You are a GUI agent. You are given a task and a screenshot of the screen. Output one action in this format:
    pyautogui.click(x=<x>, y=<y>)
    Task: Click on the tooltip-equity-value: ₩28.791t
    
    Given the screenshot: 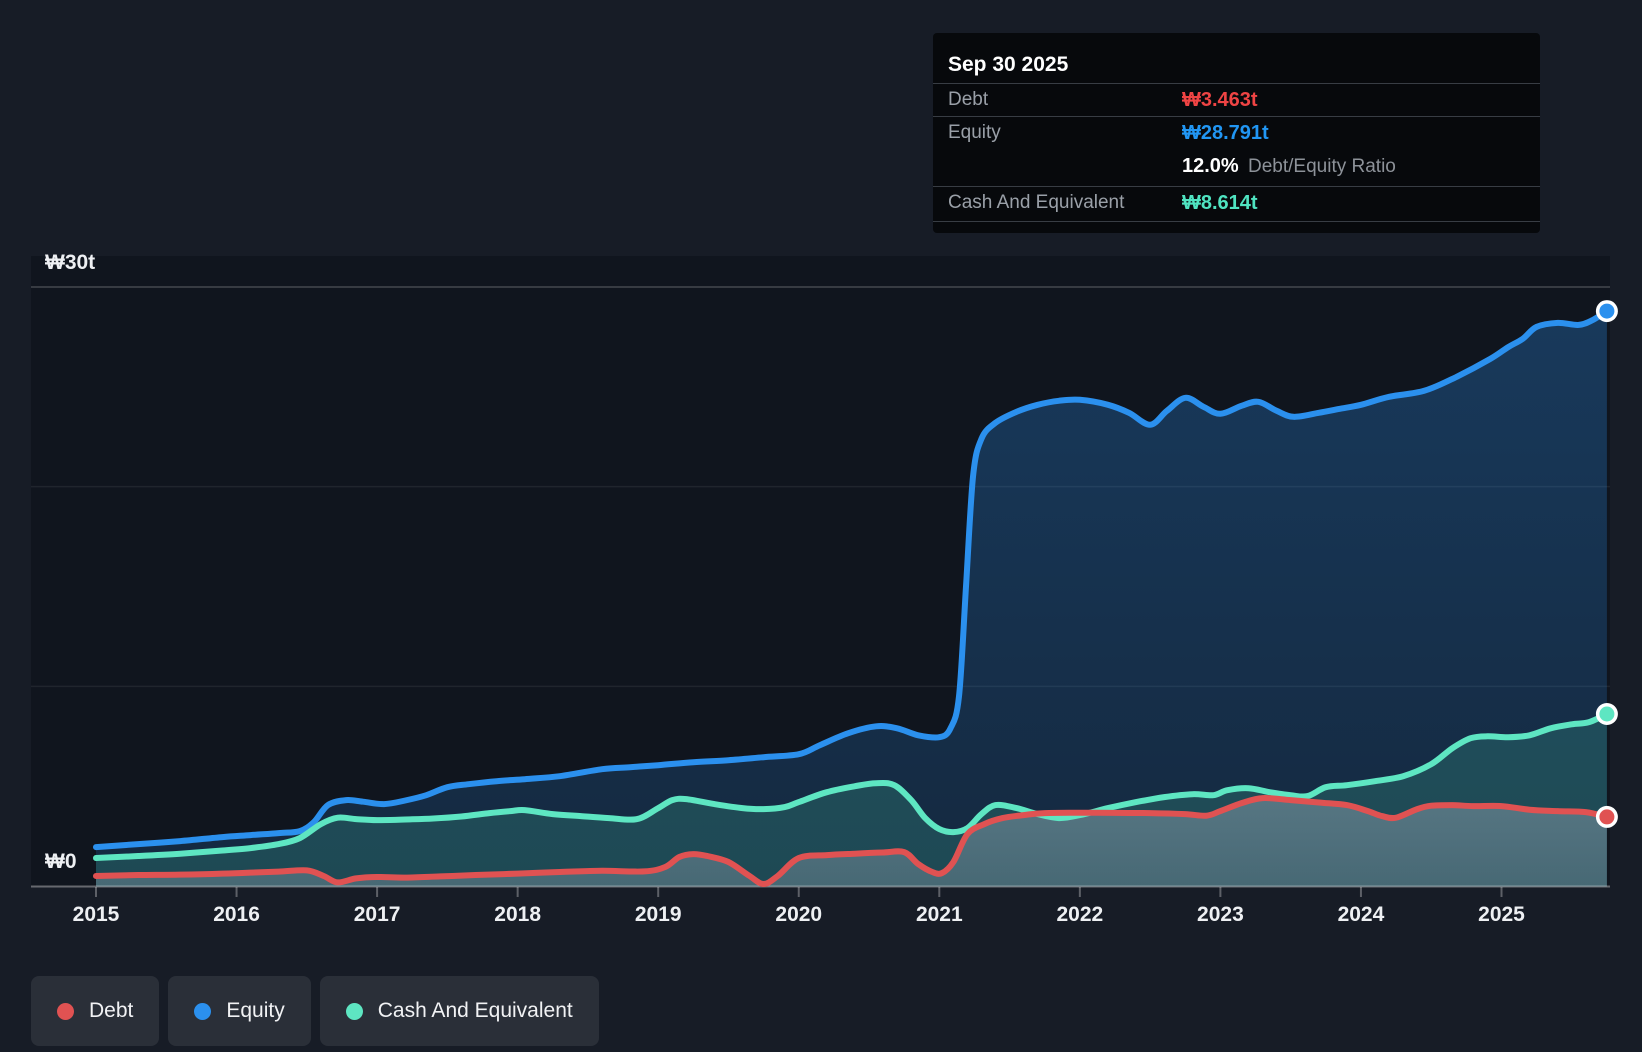 What is the action you would take?
    pyautogui.click(x=1225, y=133)
    